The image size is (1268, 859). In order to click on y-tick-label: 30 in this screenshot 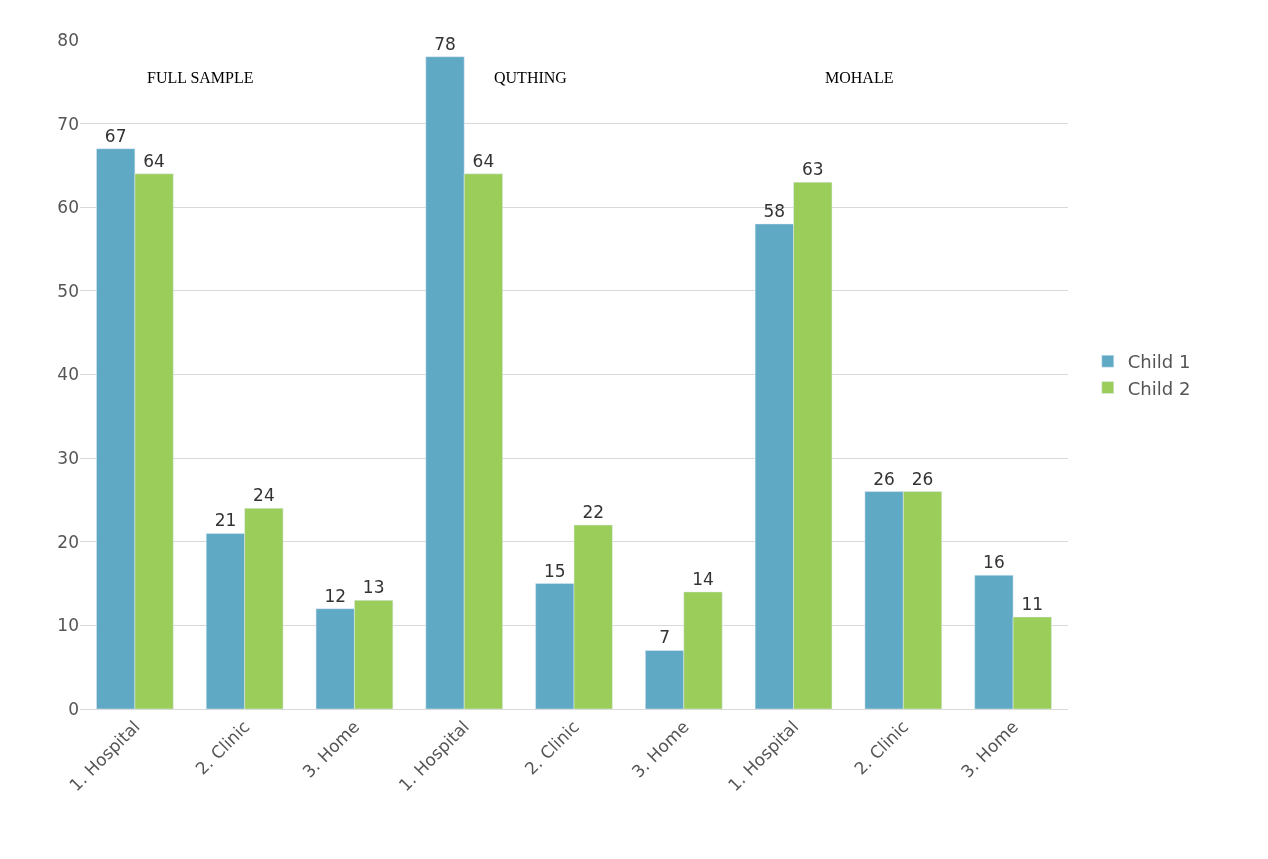, I will do `click(68, 458)`.